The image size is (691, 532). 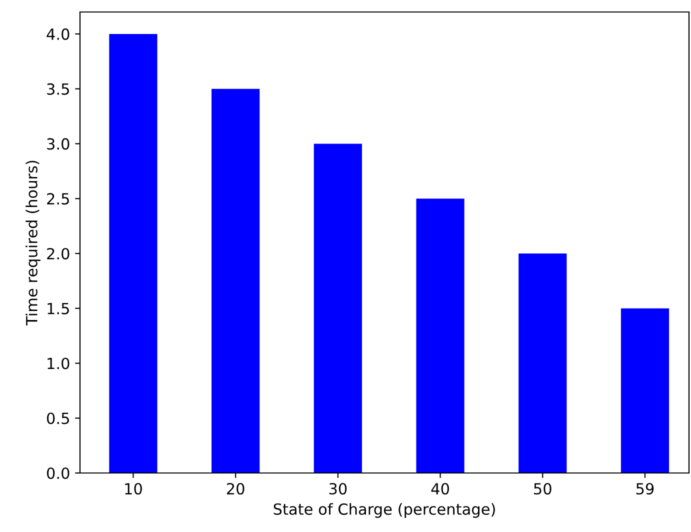 I want to click on x-tick-label: 40, so click(x=440, y=488).